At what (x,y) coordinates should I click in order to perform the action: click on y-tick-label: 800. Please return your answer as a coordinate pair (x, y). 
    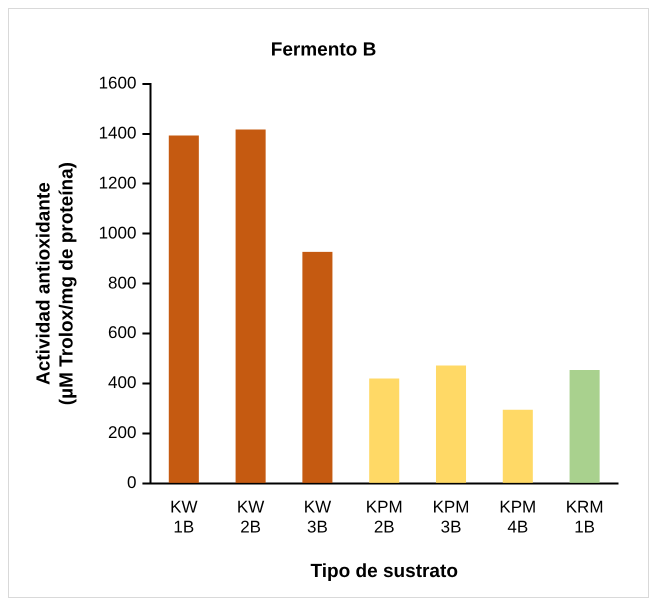
    Looking at the image, I should click on (122, 282).